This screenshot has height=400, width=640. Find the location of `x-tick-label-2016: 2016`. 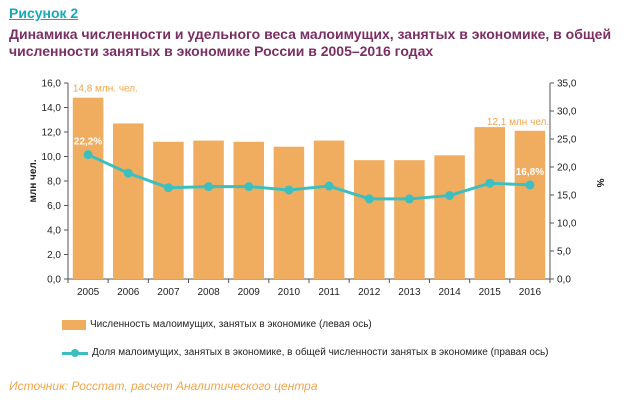

x-tick-label-2016: 2016 is located at coordinates (530, 292).